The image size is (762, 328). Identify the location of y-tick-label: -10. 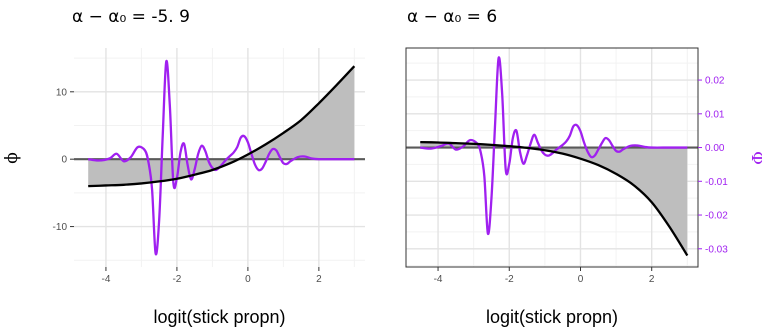
(60, 227).